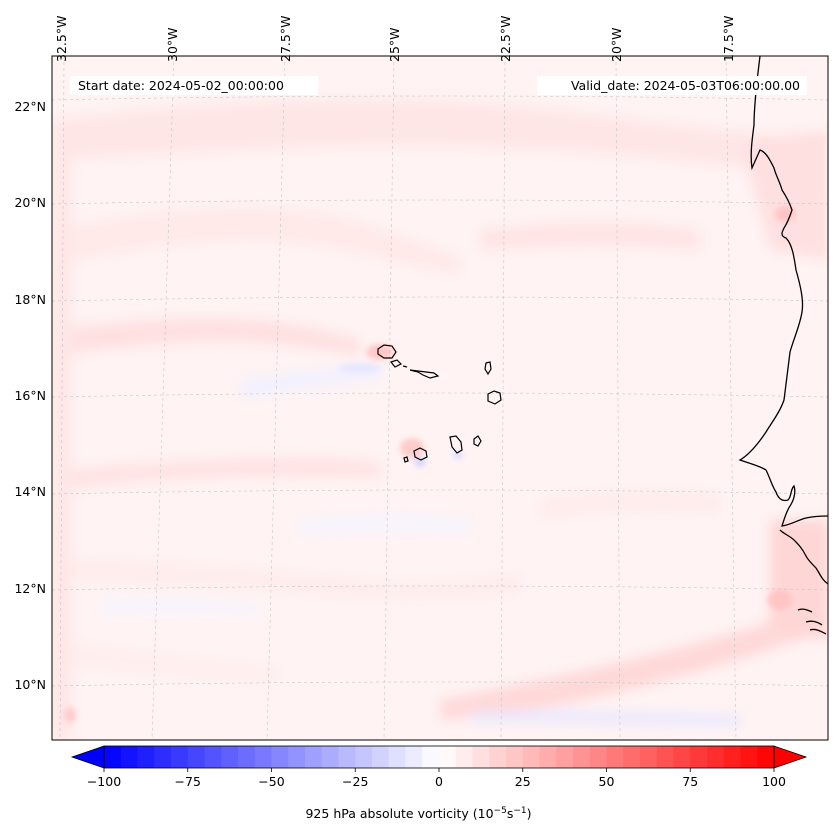  Describe the element at coordinates (406, 459) in the screenshot. I see `brava-island` at that location.